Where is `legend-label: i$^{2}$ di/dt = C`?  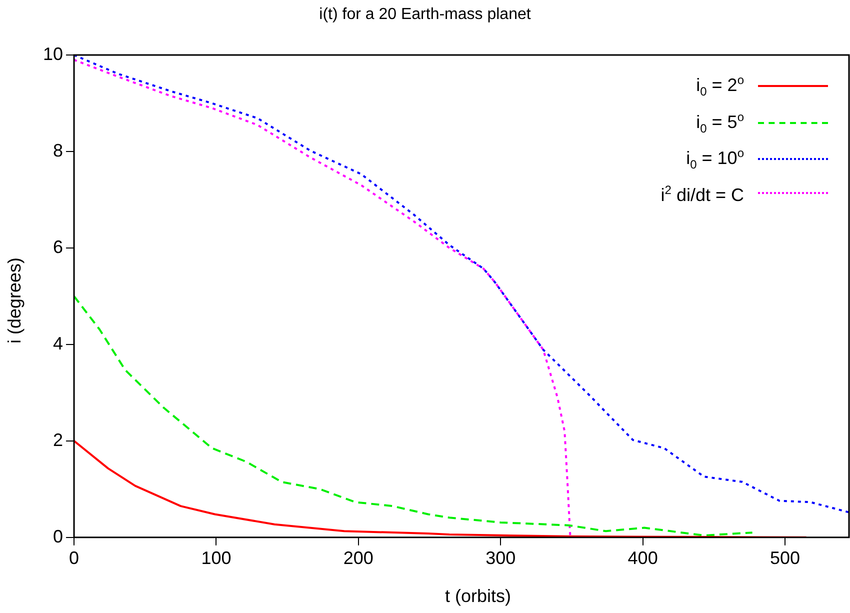
legend-label: i$^{2}$ di/dt = C is located at coordinates (702, 194).